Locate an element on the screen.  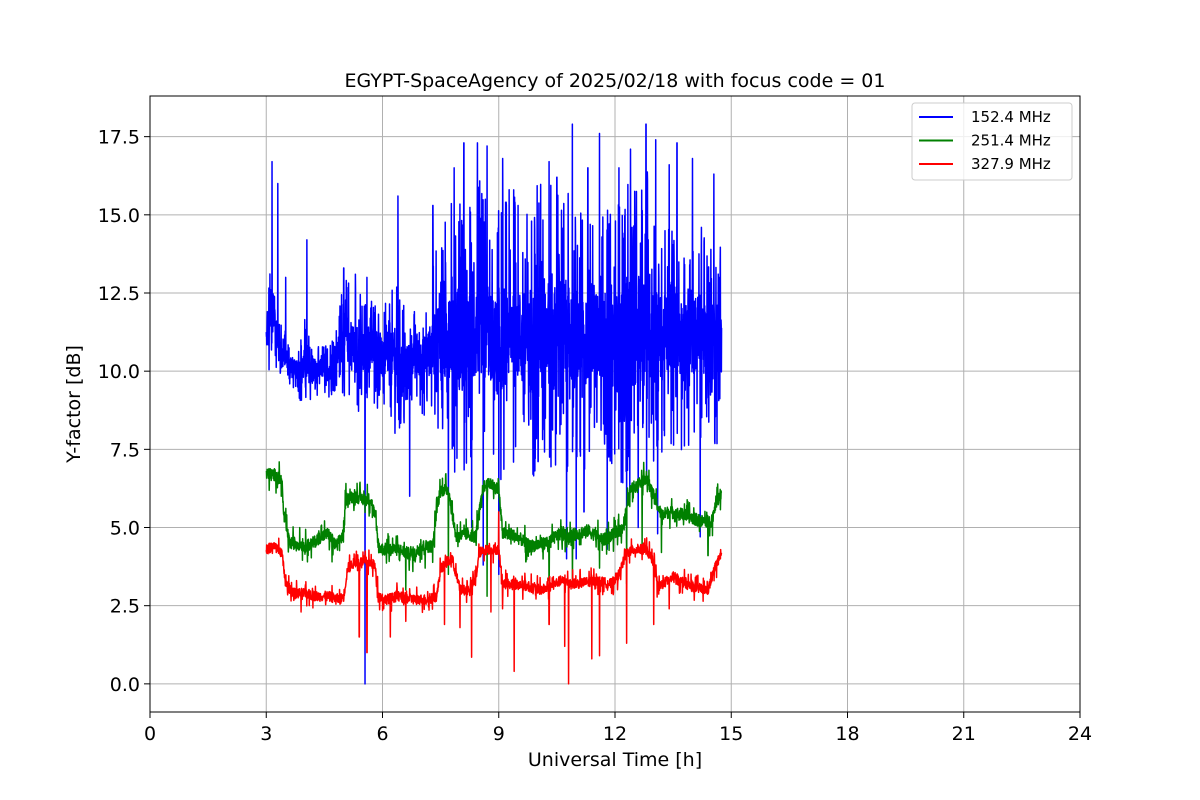
legend: 152.4 MHz 251.4 MHz 327.9 MHz is located at coordinates (992, 141).